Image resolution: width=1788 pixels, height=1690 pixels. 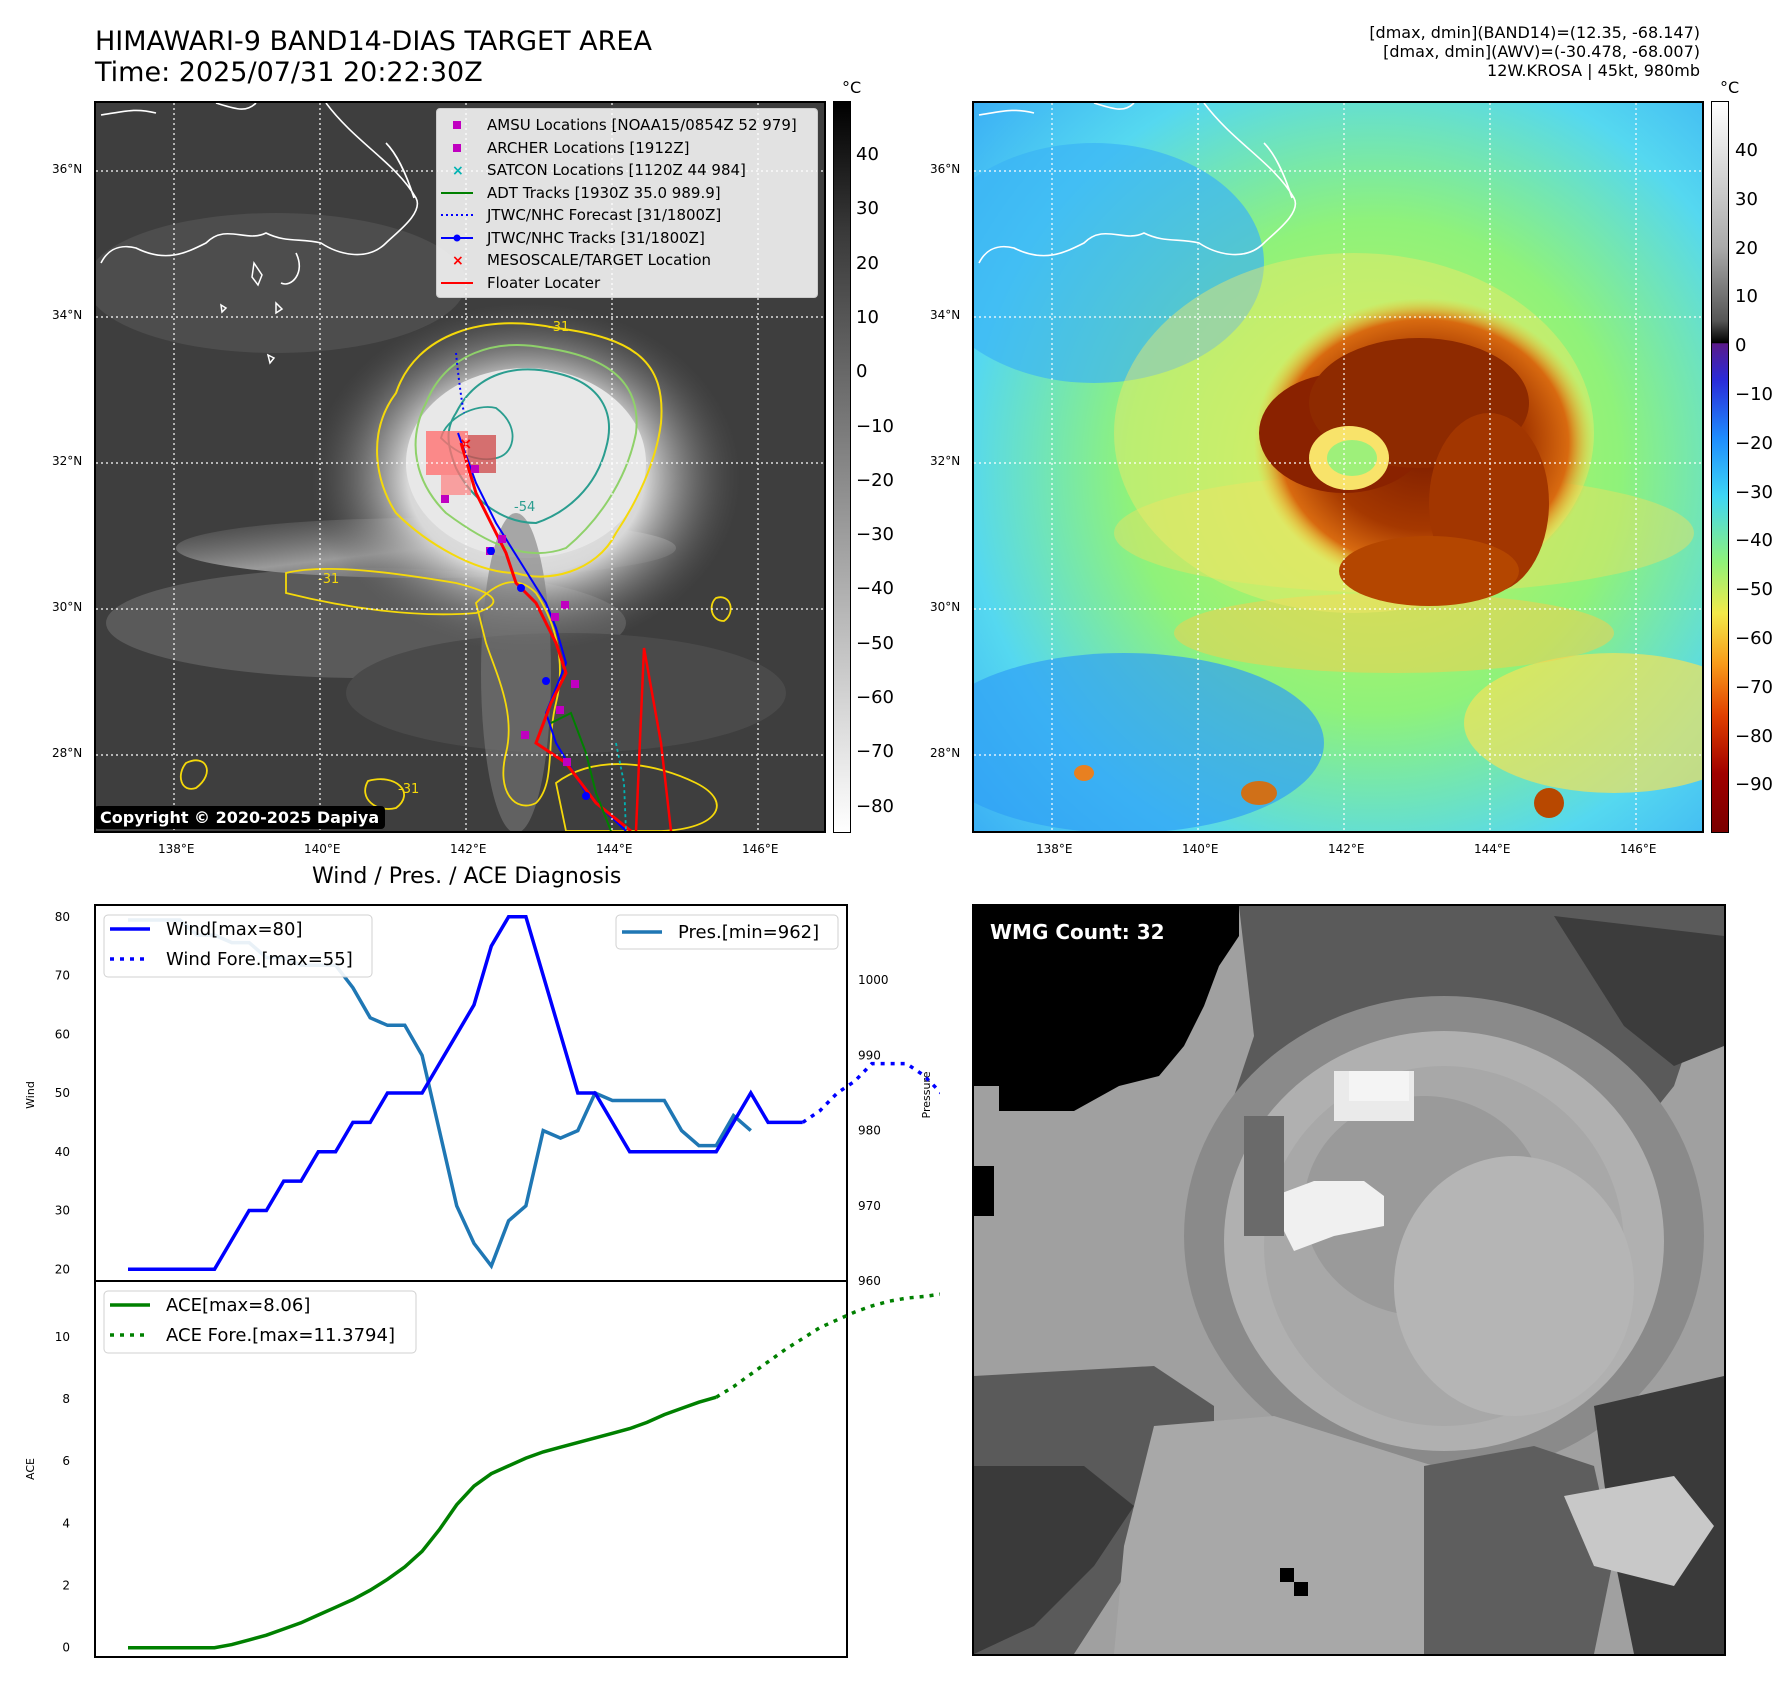 What do you see at coordinates (62, 1152) in the screenshot?
I see `wind-y-tick: 40` at bounding box center [62, 1152].